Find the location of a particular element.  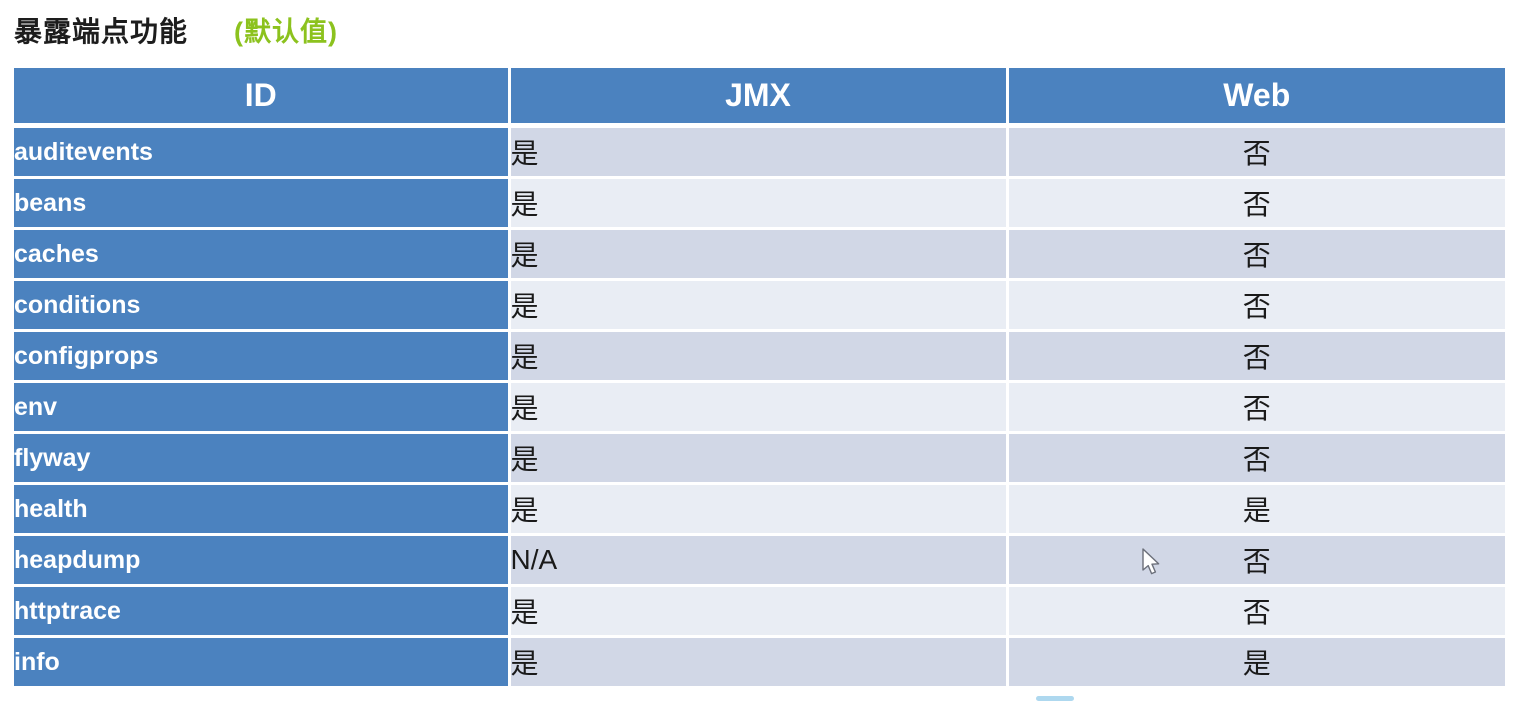

jmx-cell: N/A is located at coordinates (758, 560).